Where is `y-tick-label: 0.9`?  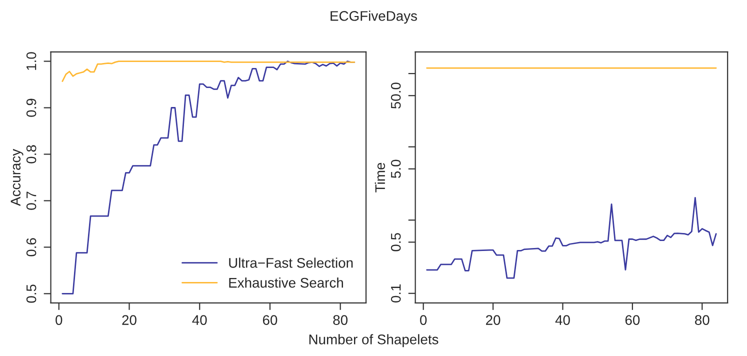 y-tick-label: 0.9 is located at coordinates (31, 107).